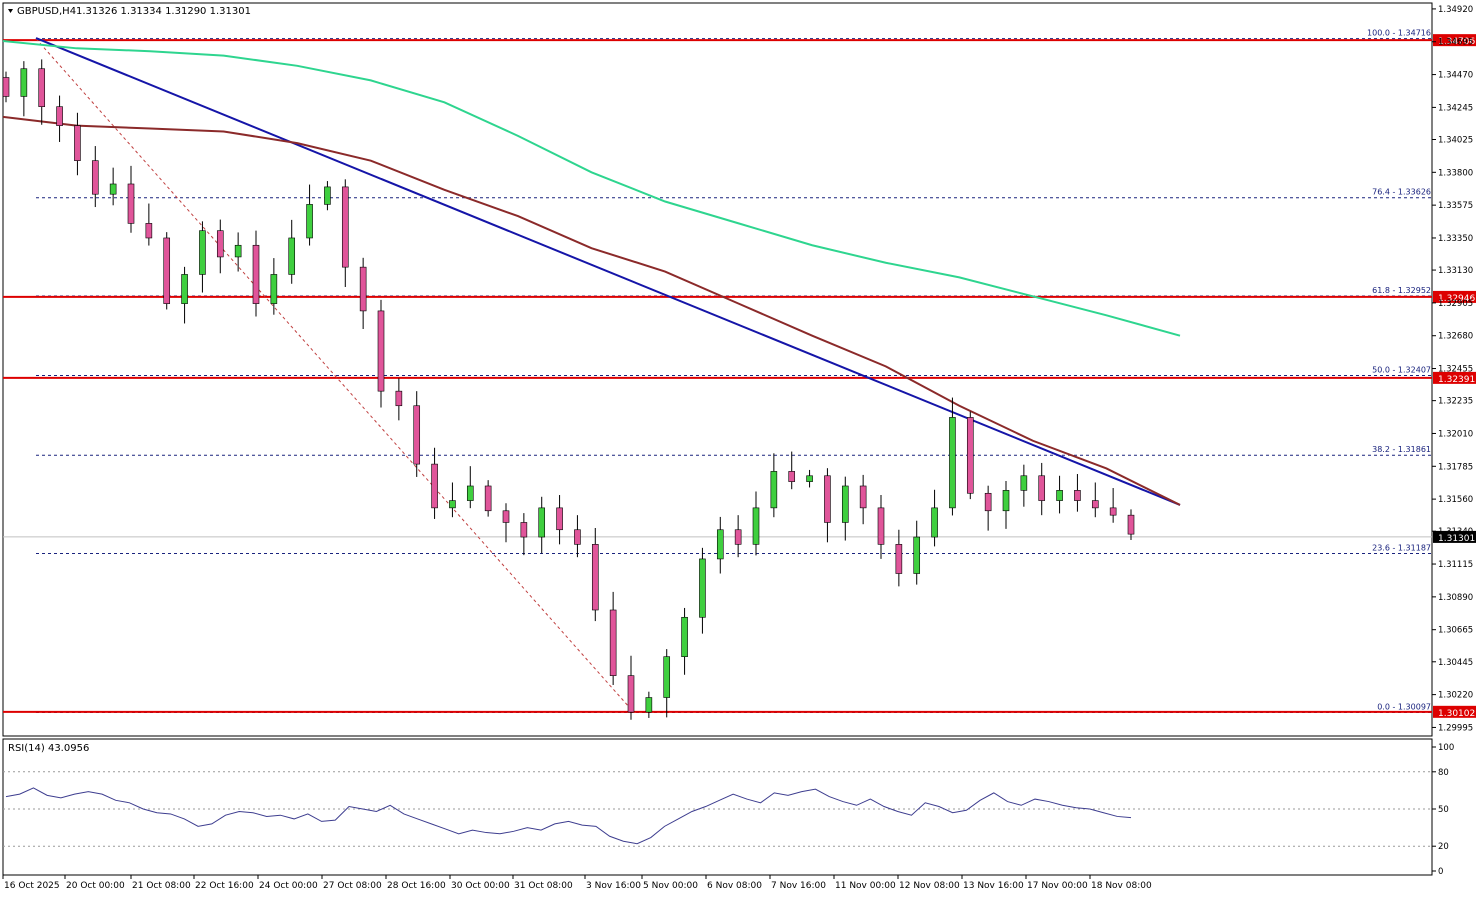 The height and width of the screenshot is (900, 1479). I want to click on time-tick-label: 11 Nov 00:00, so click(865, 886).